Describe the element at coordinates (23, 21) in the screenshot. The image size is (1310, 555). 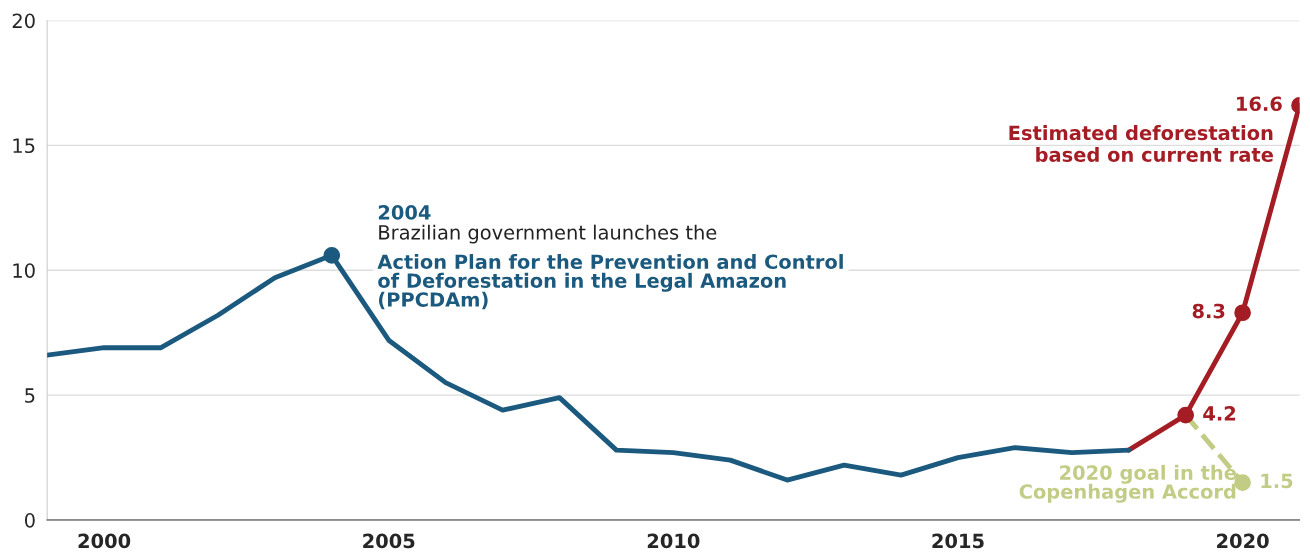
I see `y-tick-label: 20` at that location.